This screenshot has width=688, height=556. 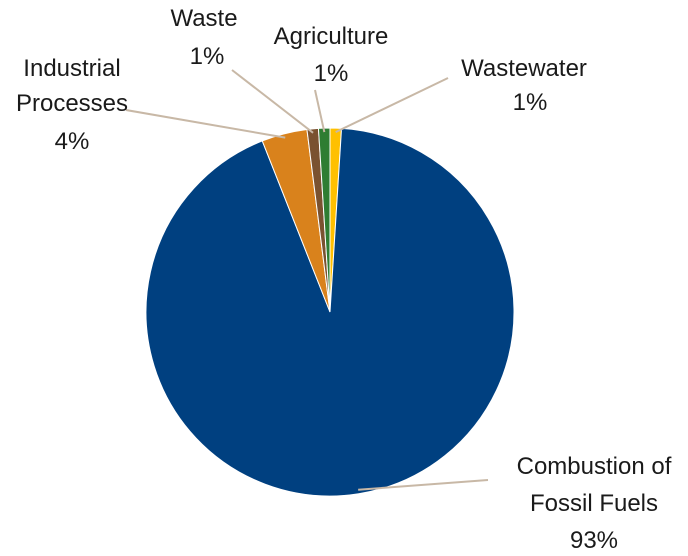 I want to click on leader-line-industrial-processes, so click(x=205, y=124).